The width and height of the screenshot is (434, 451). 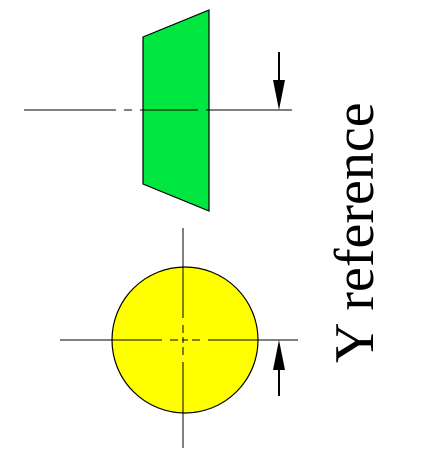 I want to click on y-reference-label: Y reference, so click(x=355, y=232).